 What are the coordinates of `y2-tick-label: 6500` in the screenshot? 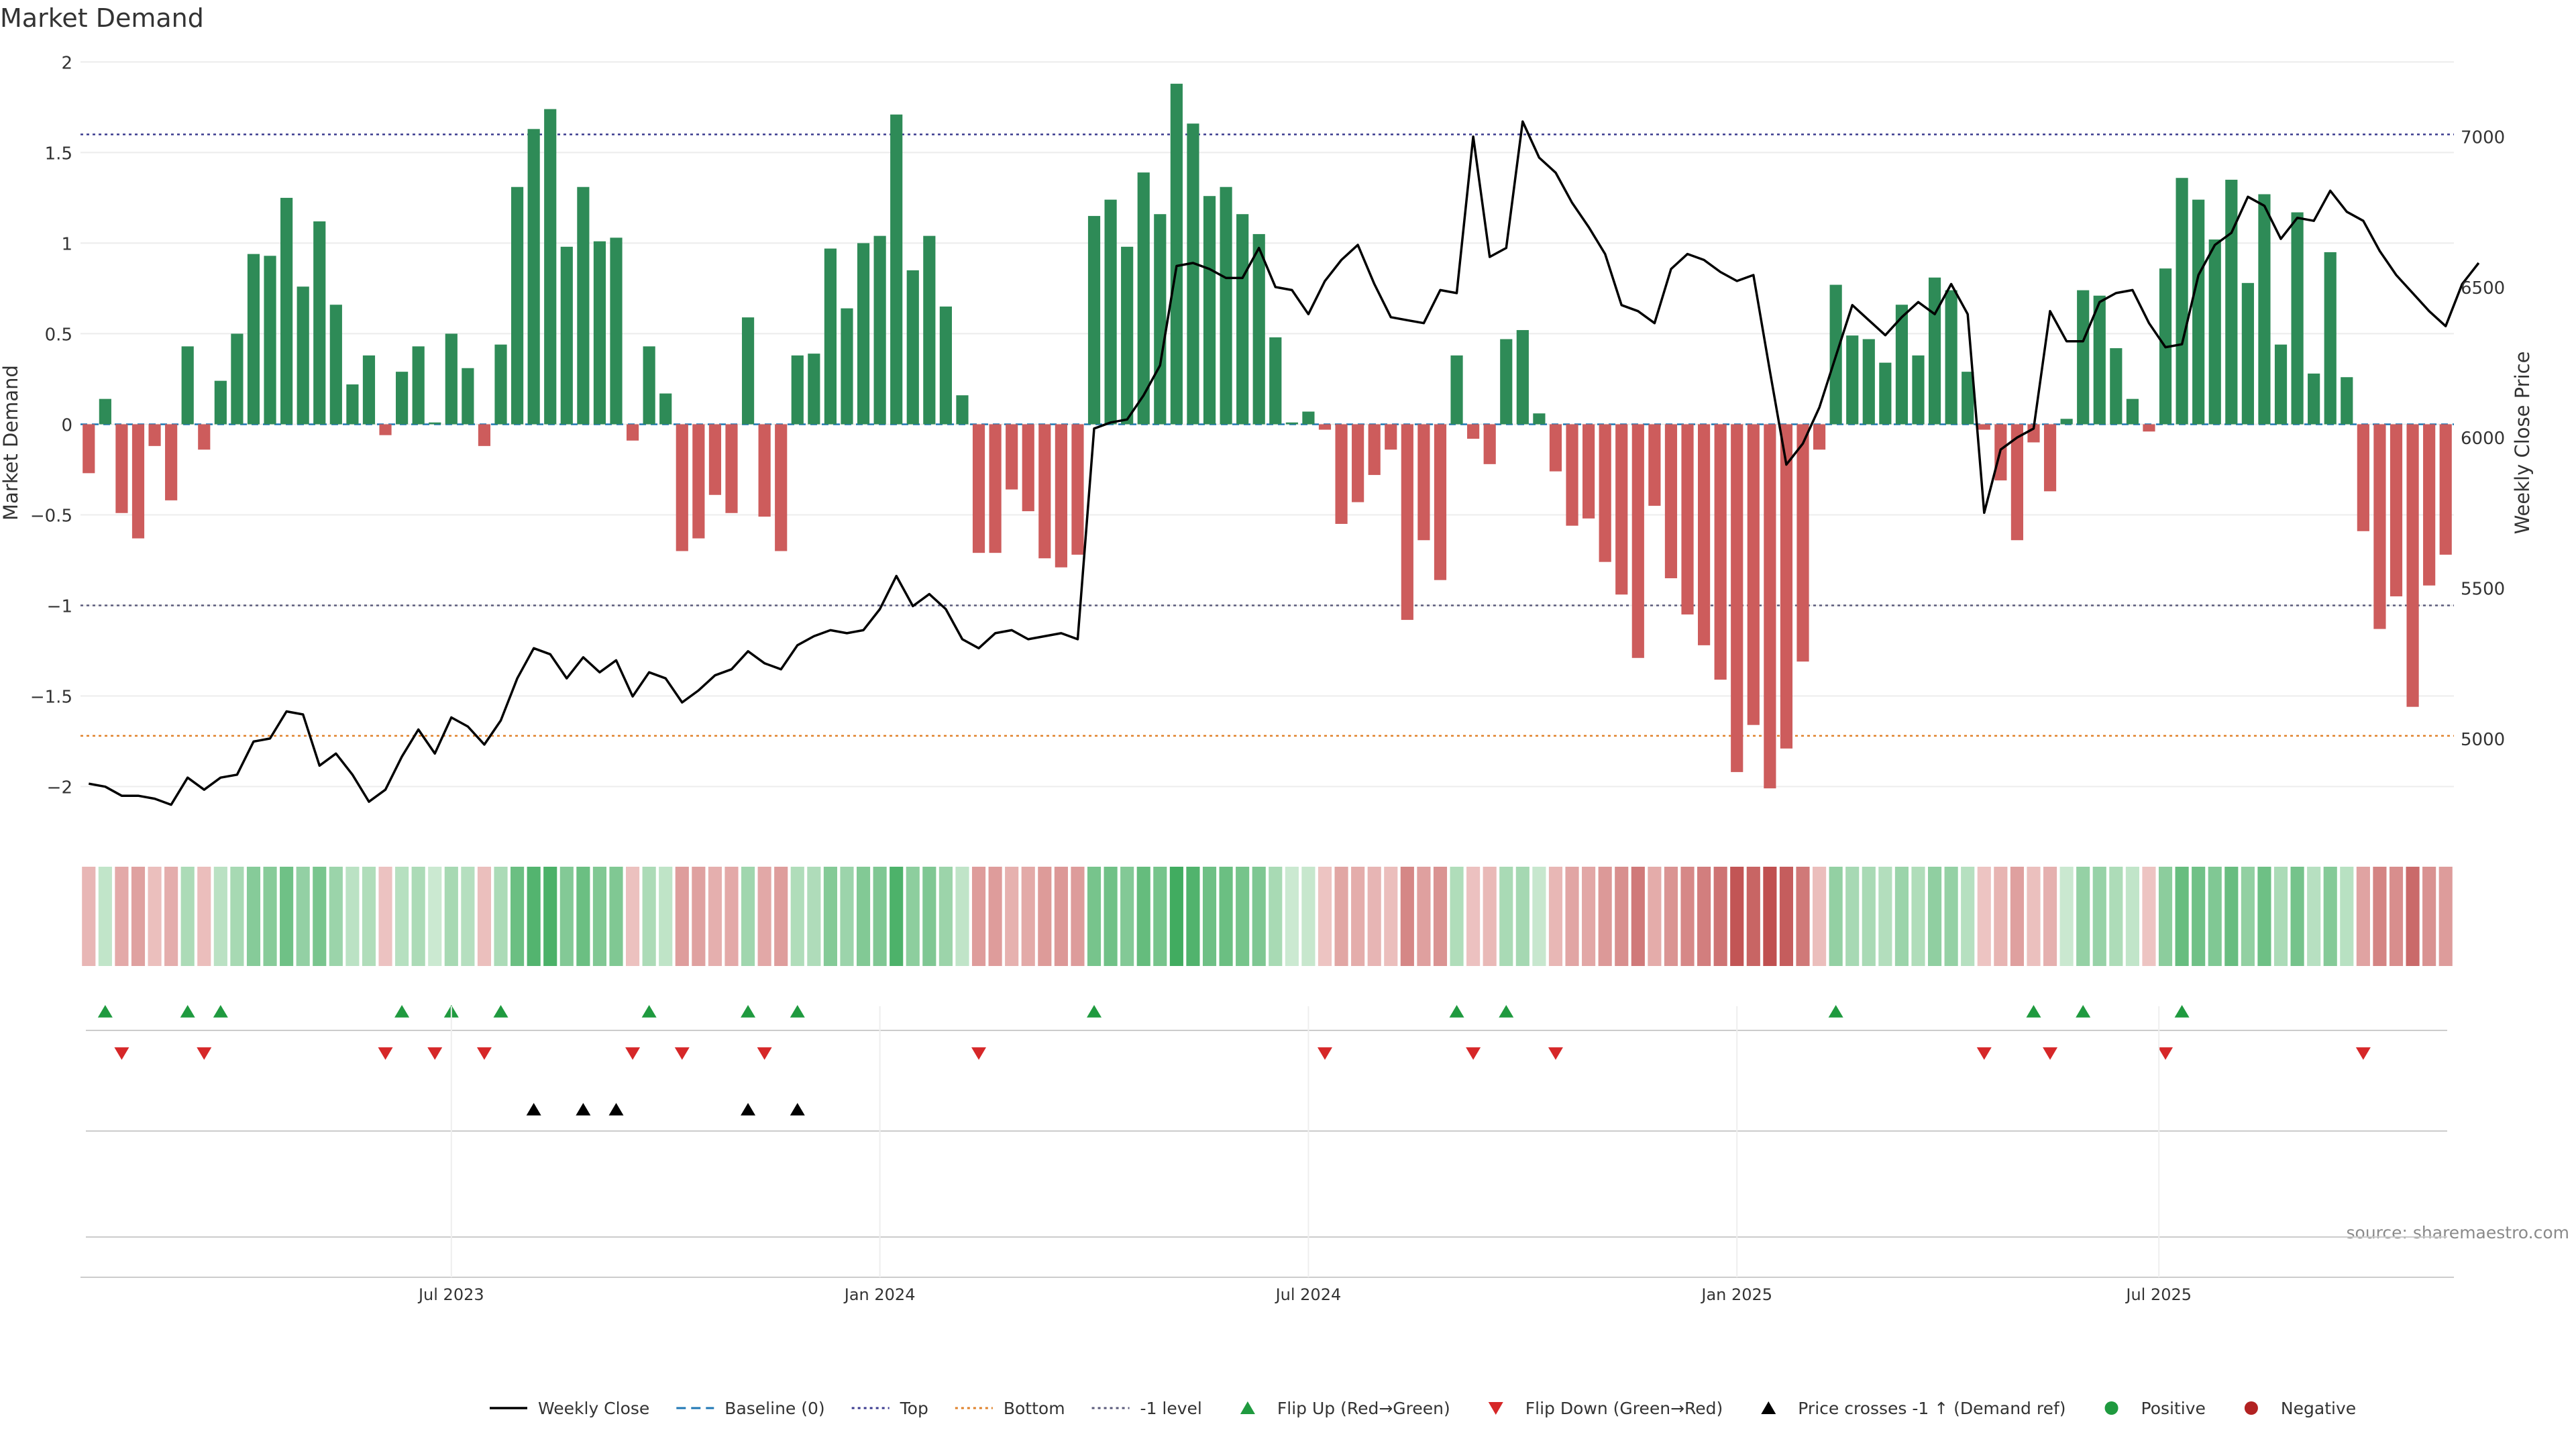 It's located at (2483, 288).